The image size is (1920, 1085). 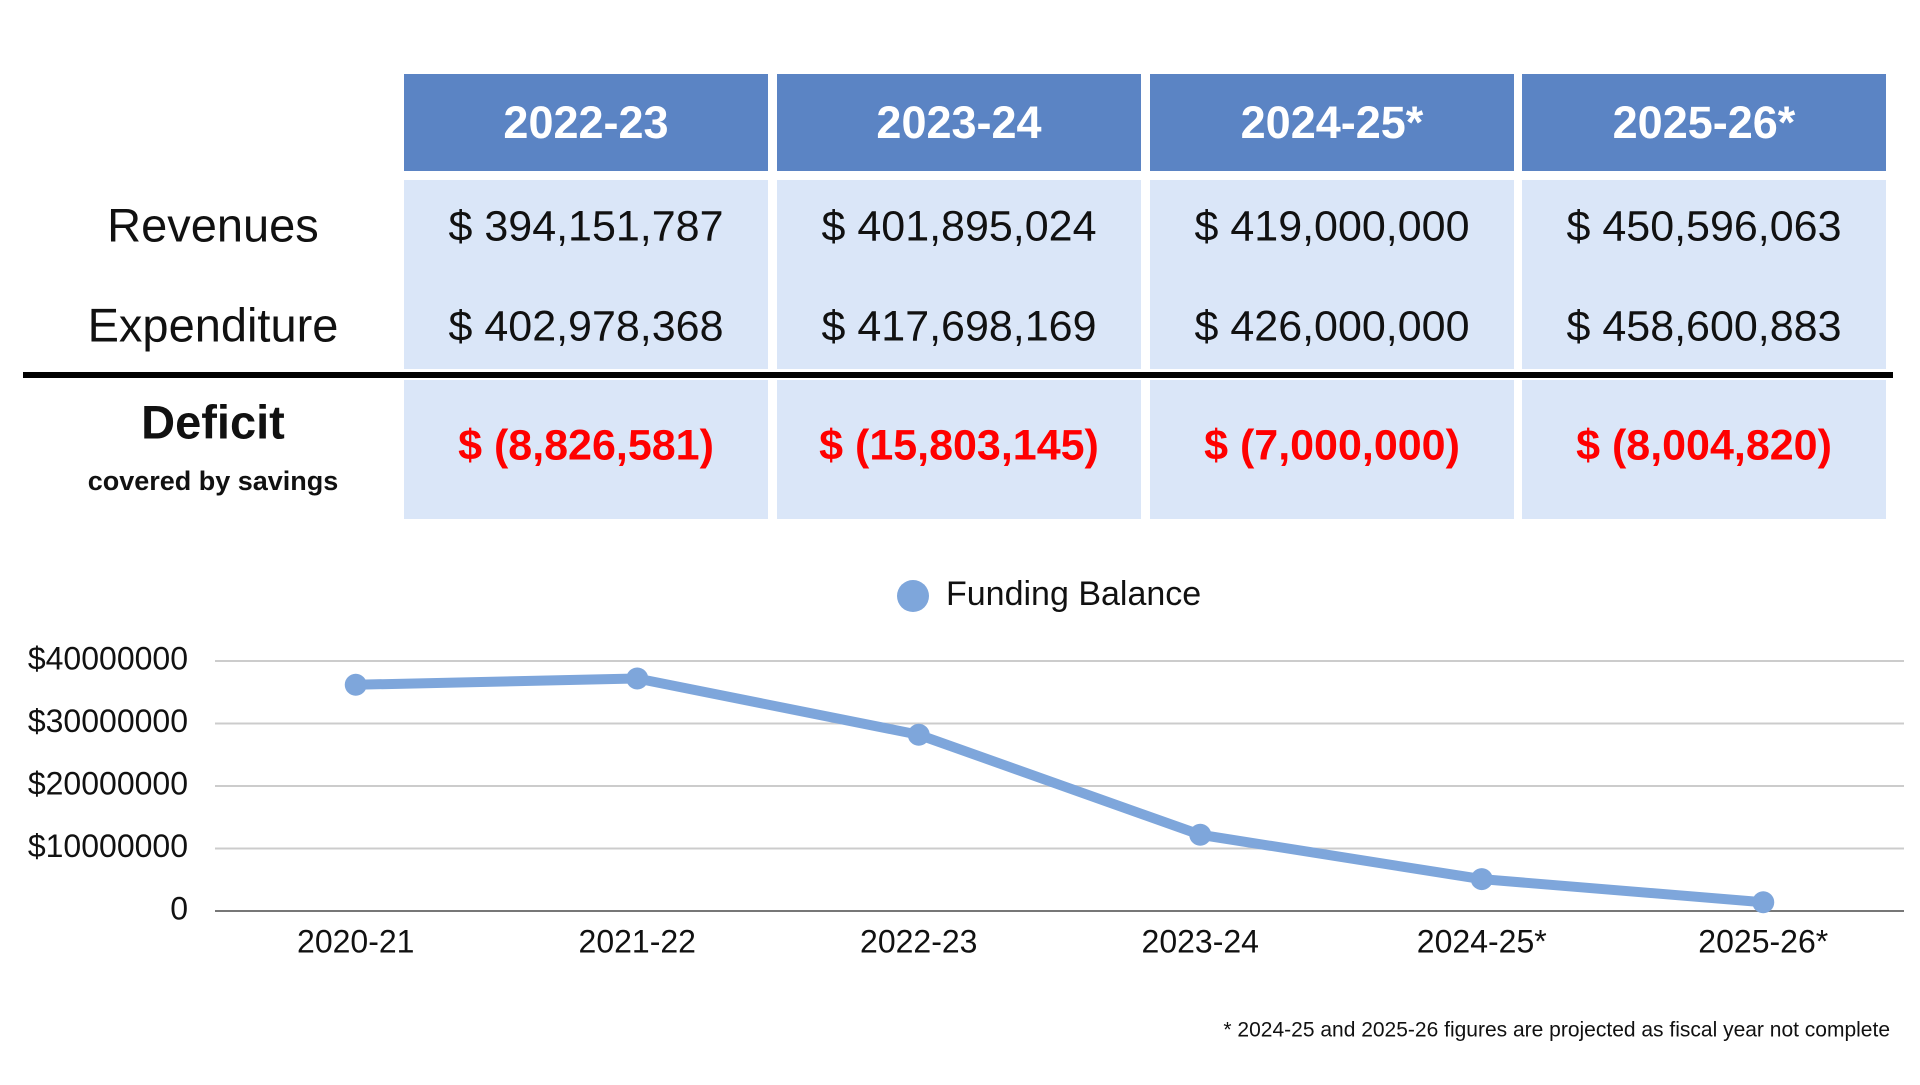 I want to click on cell-value: $ 419,000,000, so click(x=1332, y=226).